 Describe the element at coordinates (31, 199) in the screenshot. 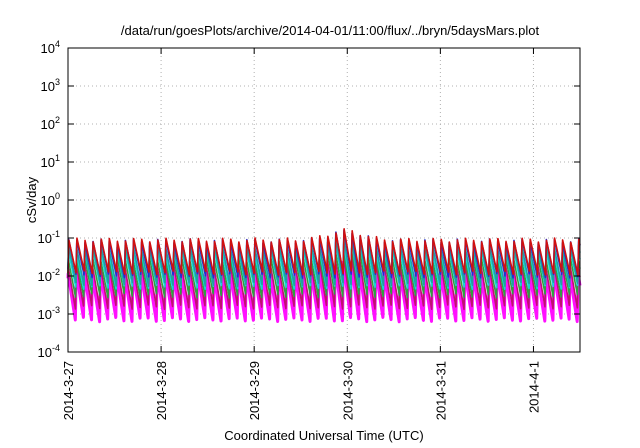

I see `y-axis-label: cSv/day` at that location.